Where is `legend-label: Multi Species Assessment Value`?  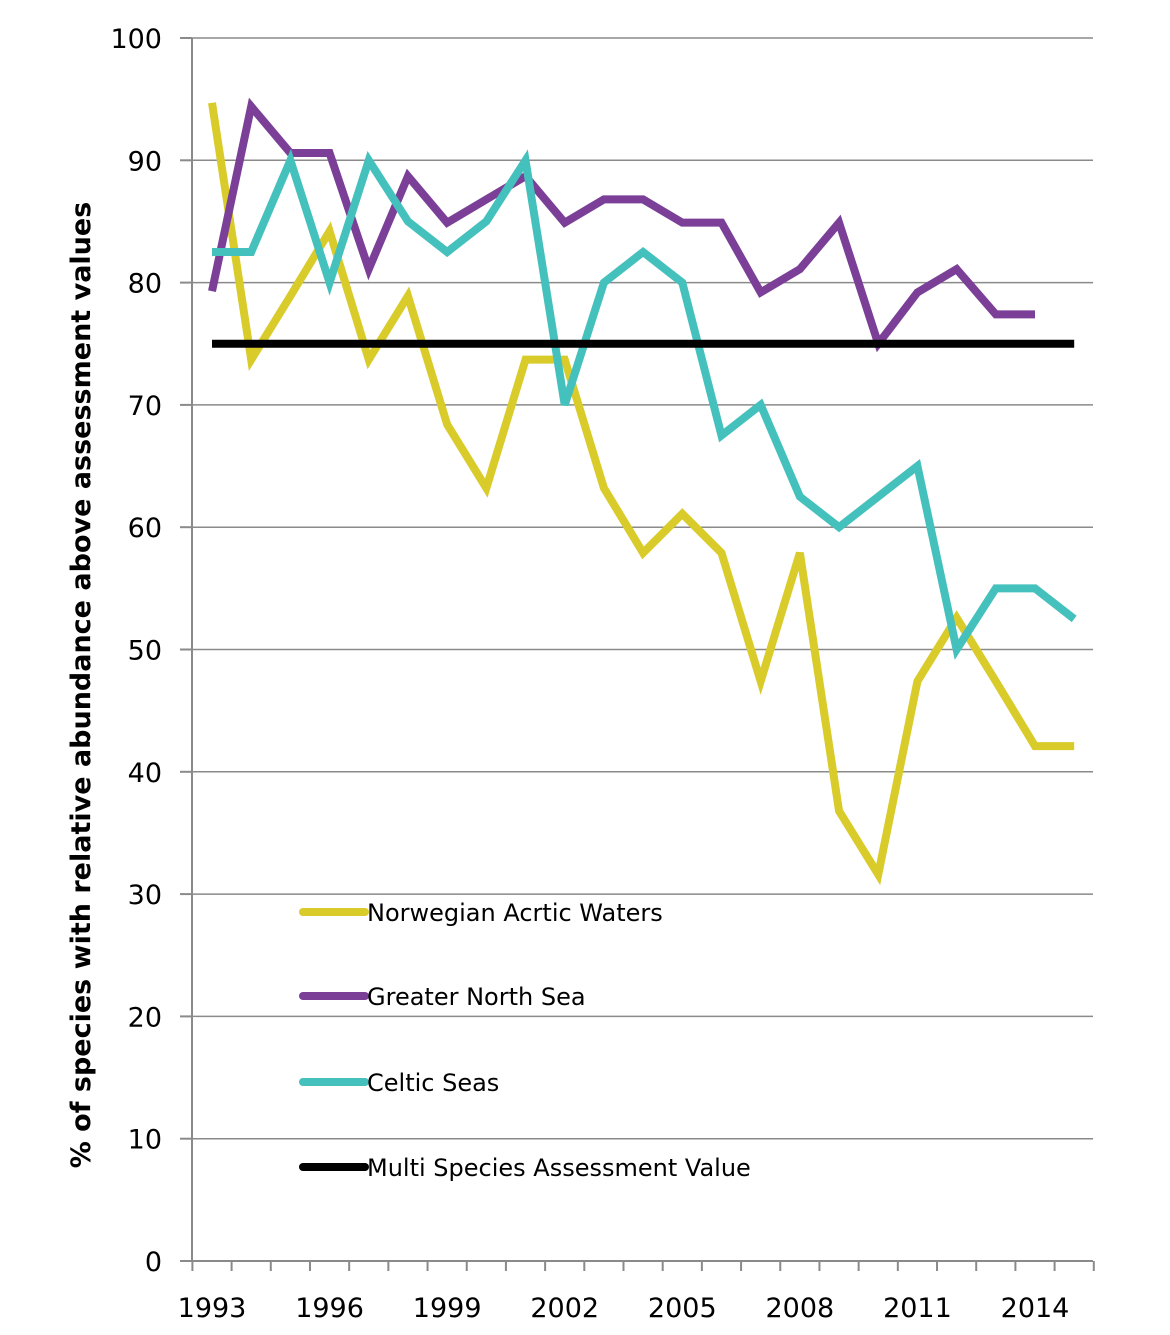
legend-label: Multi Species Assessment Value is located at coordinates (559, 1168).